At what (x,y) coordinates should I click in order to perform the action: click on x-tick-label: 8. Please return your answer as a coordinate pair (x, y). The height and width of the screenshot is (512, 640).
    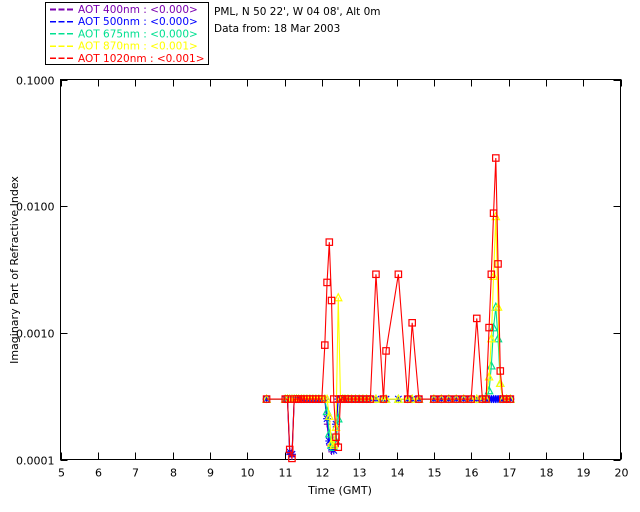
    Looking at the image, I should click on (173, 473).